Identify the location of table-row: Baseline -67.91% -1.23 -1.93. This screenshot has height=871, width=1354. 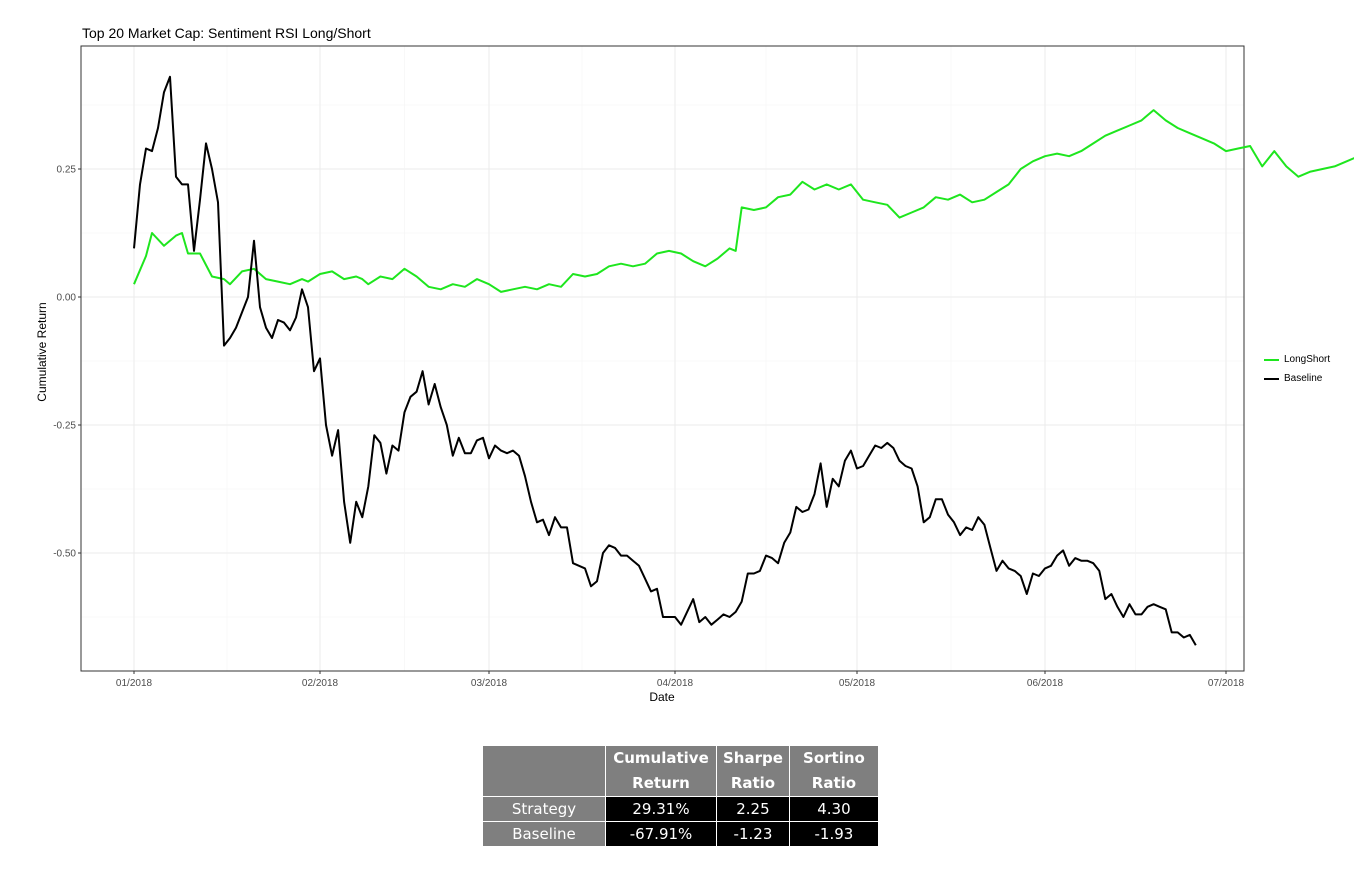
(680, 834).